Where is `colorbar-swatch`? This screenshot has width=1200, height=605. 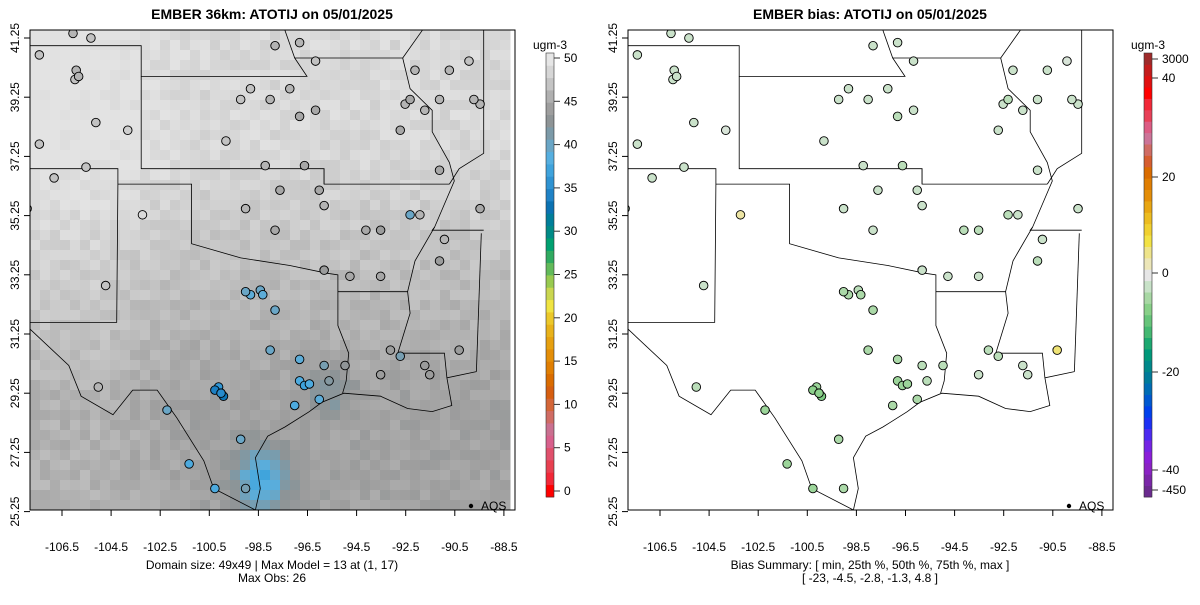 colorbar-swatch is located at coordinates (550, 84).